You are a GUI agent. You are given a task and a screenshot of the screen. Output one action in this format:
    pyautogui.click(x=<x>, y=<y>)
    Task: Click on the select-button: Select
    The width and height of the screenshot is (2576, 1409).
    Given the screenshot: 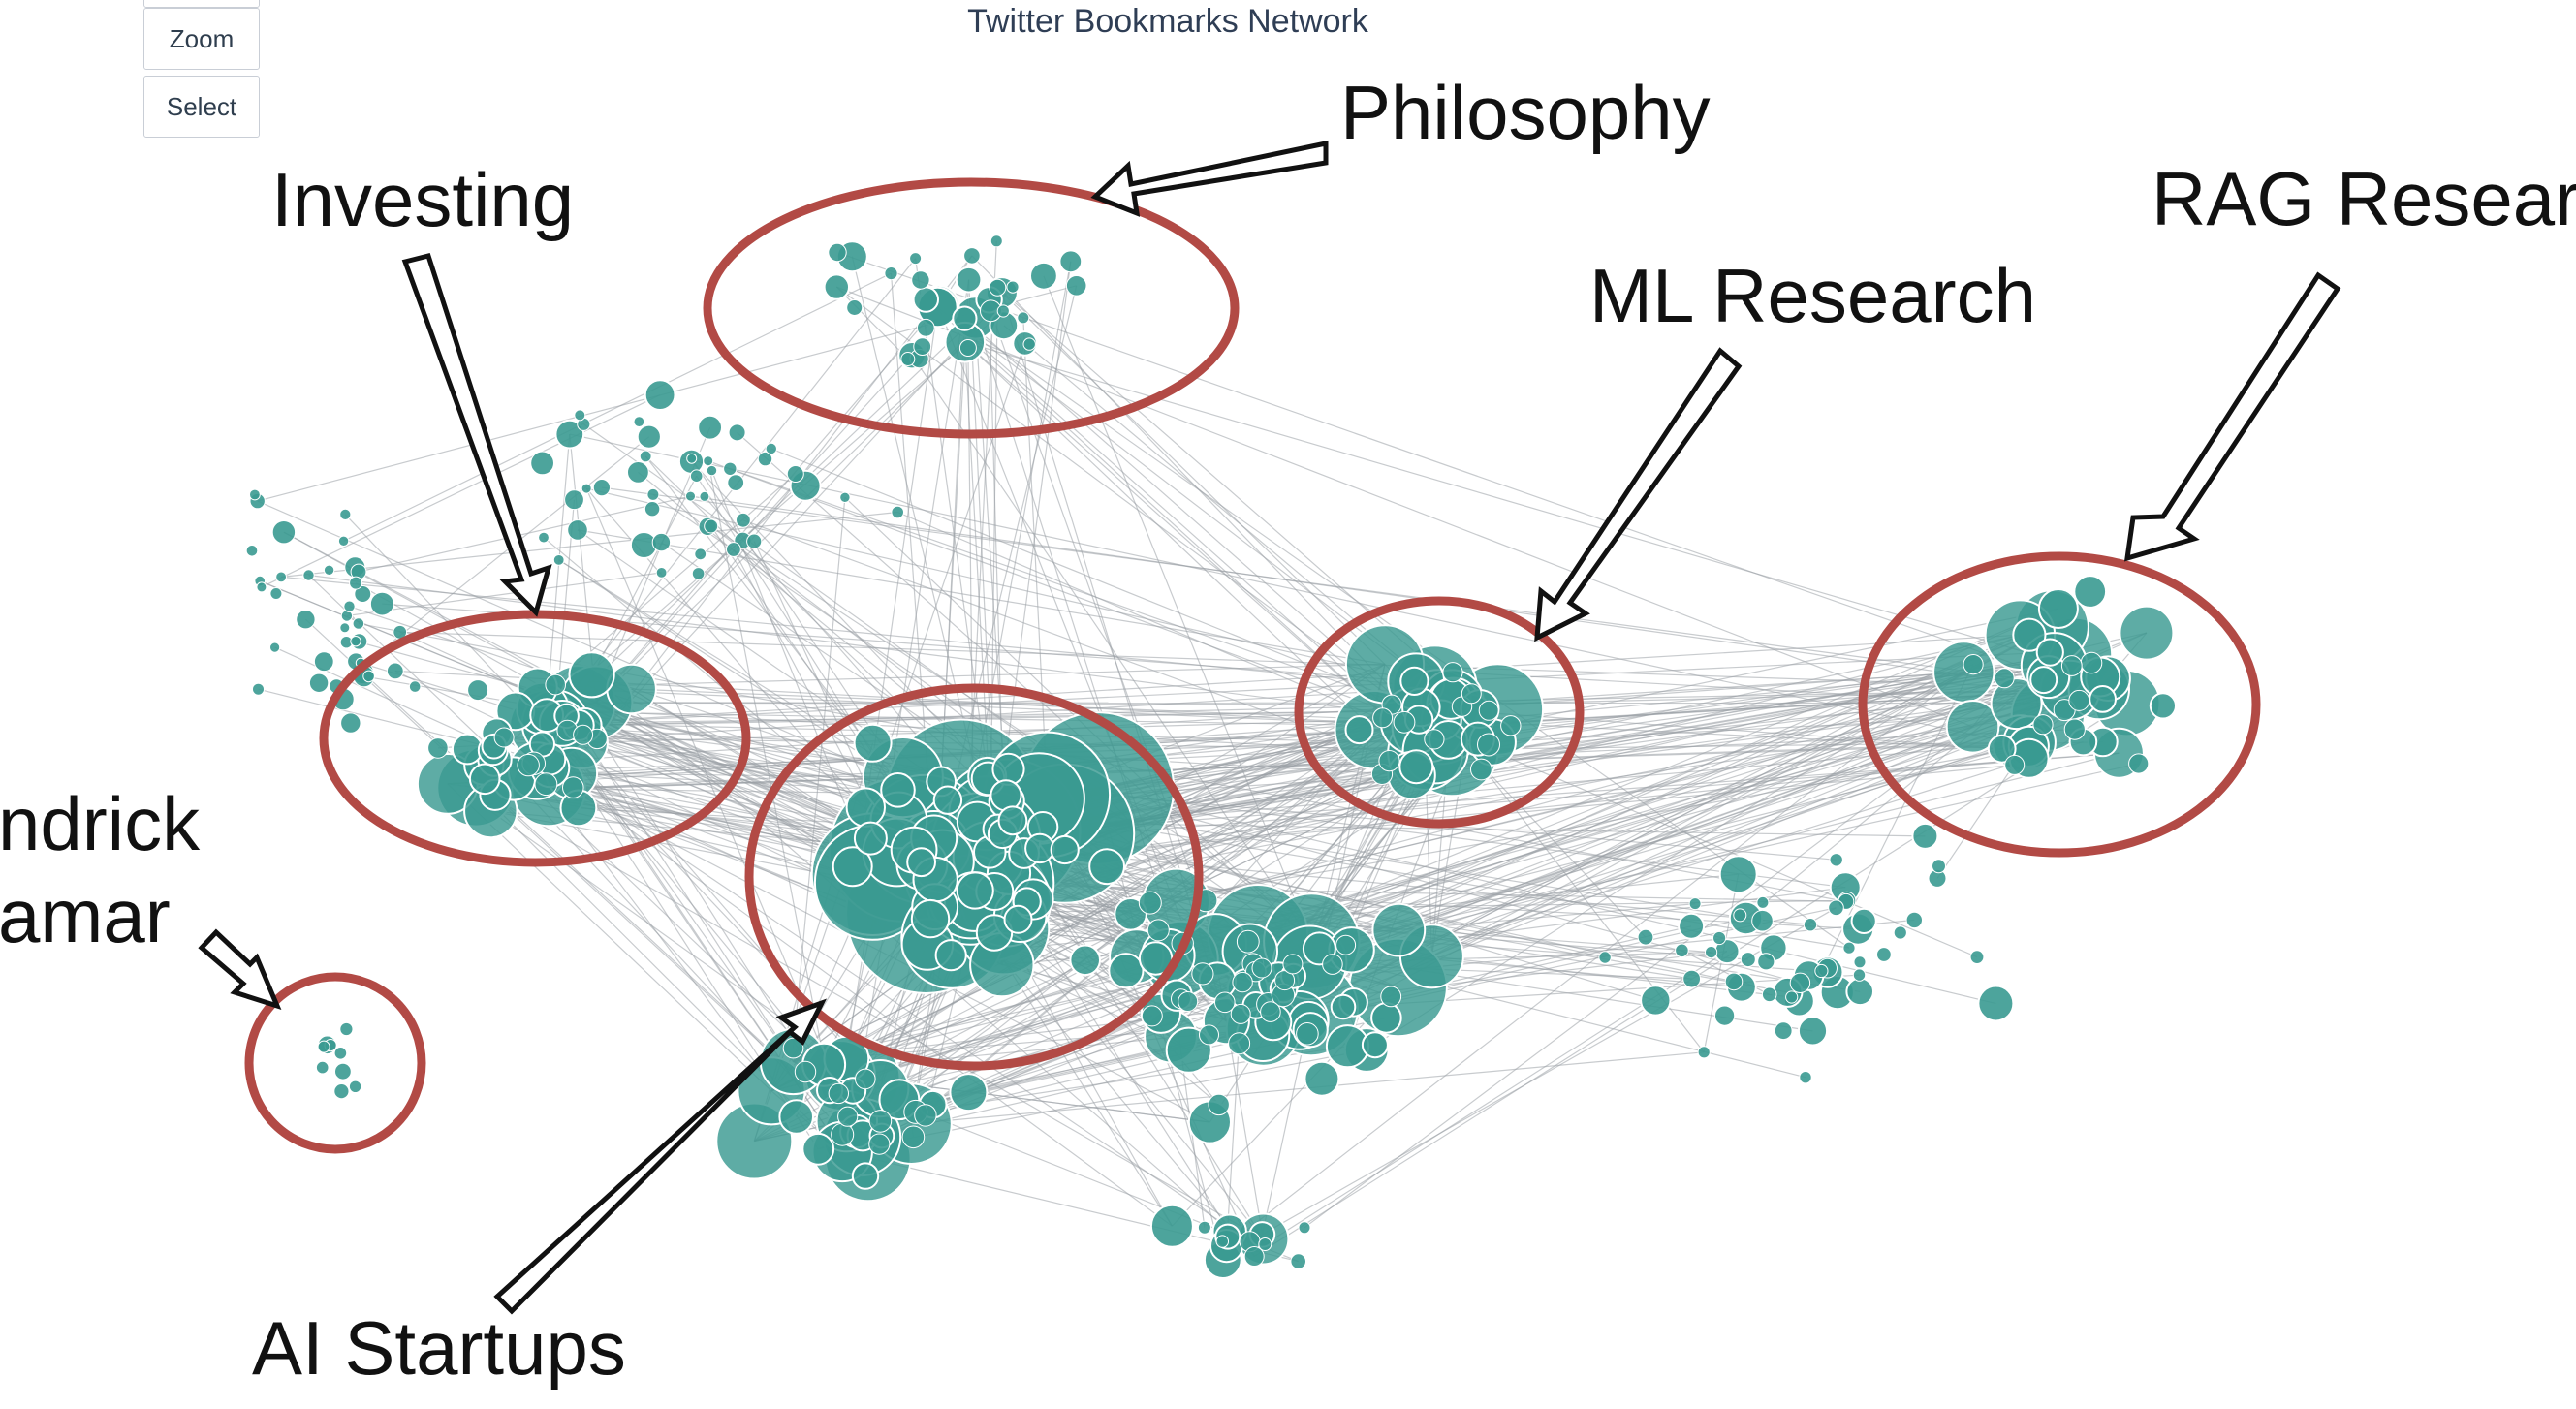 What is the action you would take?
    pyautogui.click(x=201, y=107)
    